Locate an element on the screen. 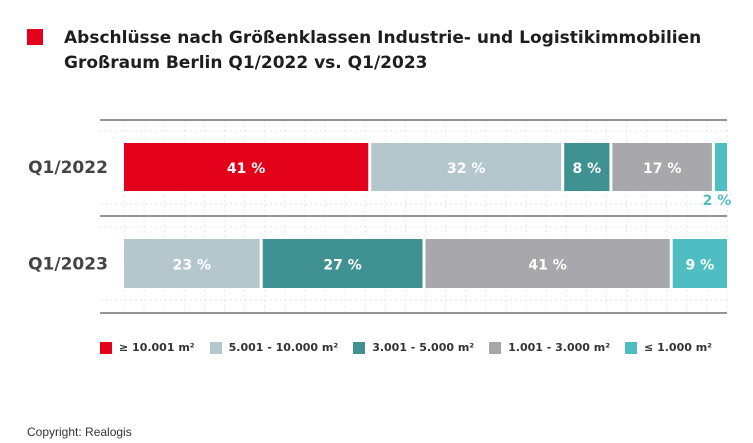 Image resolution: width=753 pixels, height=443 pixels. data-label: 23 % is located at coordinates (192, 266).